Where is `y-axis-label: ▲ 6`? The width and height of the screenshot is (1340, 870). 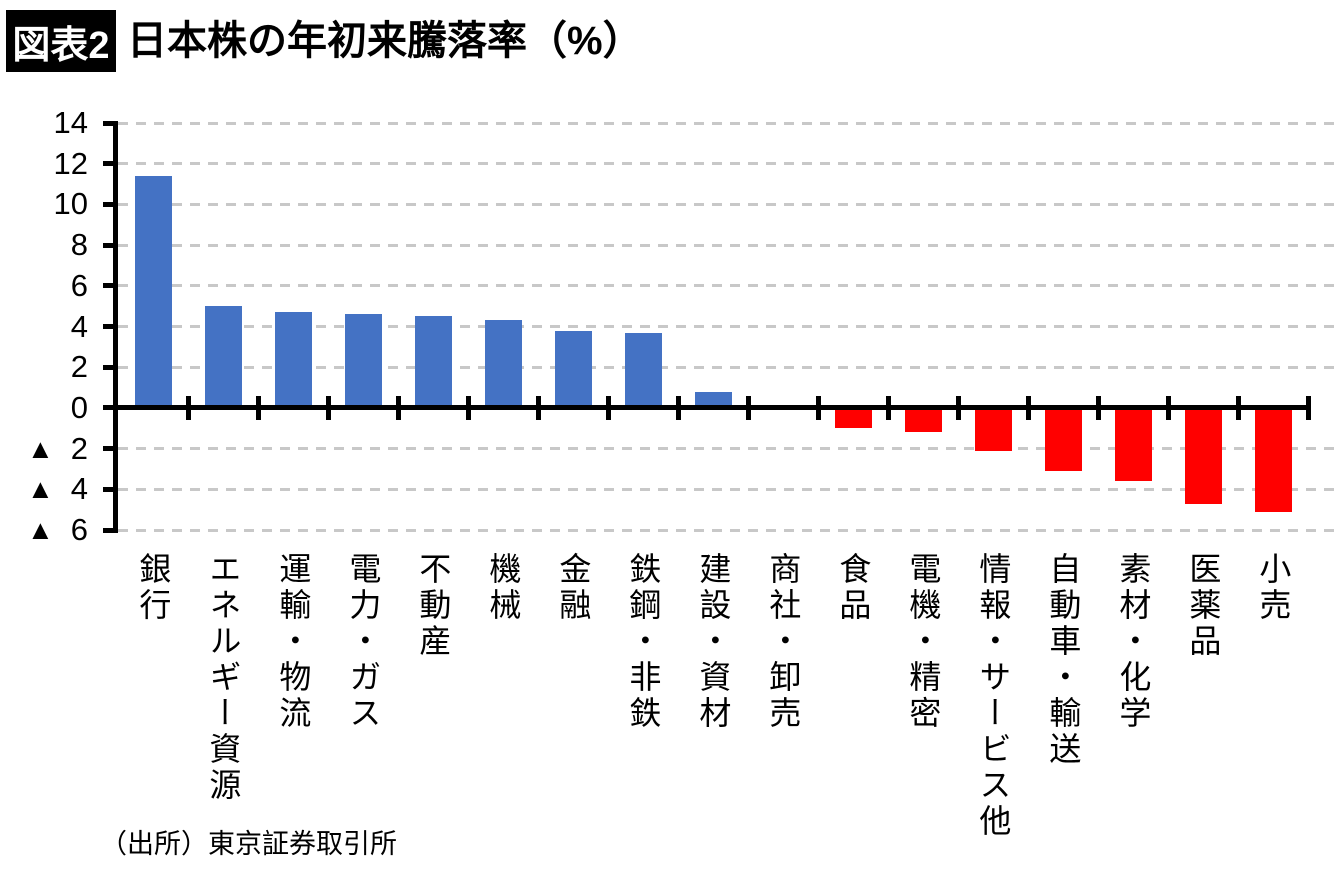
y-axis-label: ▲ 6 is located at coordinates (44, 530).